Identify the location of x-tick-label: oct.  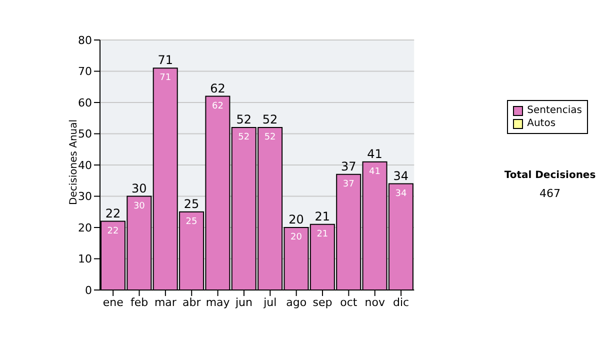
(349, 302).